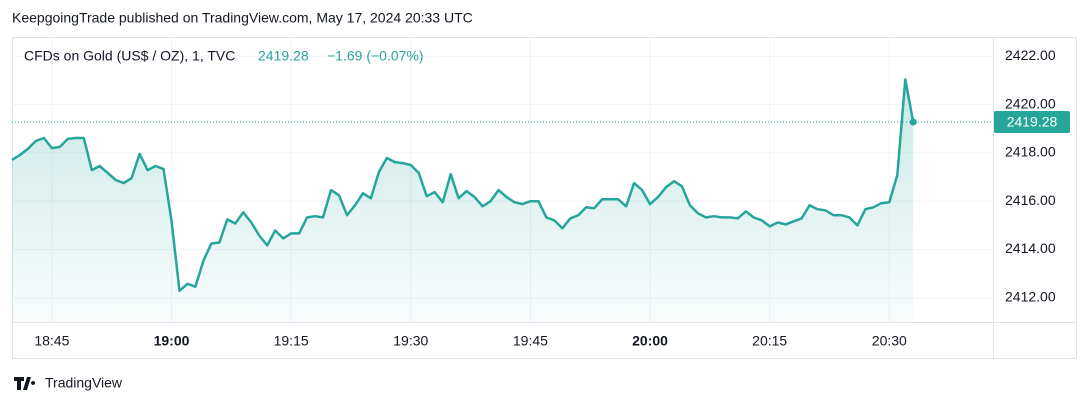 Image resolution: width=1090 pixels, height=407 pixels. Describe the element at coordinates (283, 56) in the screenshot. I see `legend-price: 2419.28` at that location.